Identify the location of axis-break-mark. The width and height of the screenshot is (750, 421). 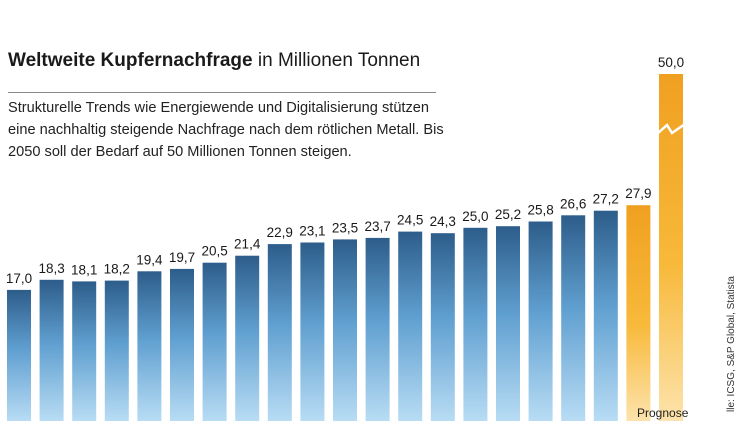
(671, 128).